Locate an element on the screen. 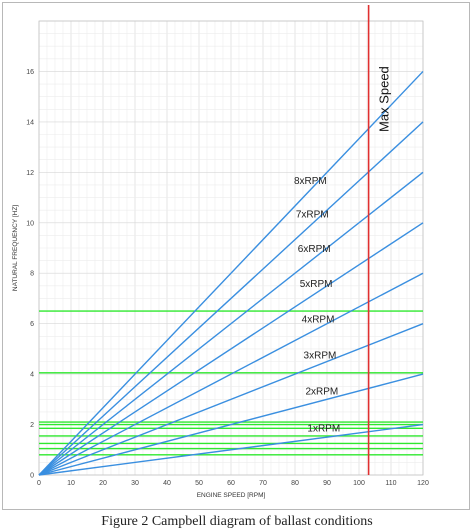 This screenshot has height=530, width=474. y-tick-label: 14 is located at coordinates (30, 122).